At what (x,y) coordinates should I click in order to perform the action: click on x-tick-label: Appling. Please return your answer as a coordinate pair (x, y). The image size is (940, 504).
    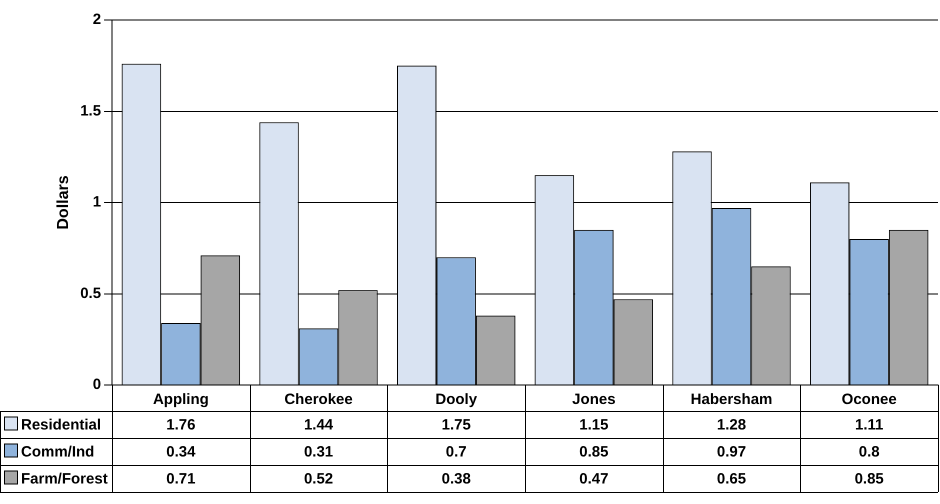
    Looking at the image, I should click on (180, 399).